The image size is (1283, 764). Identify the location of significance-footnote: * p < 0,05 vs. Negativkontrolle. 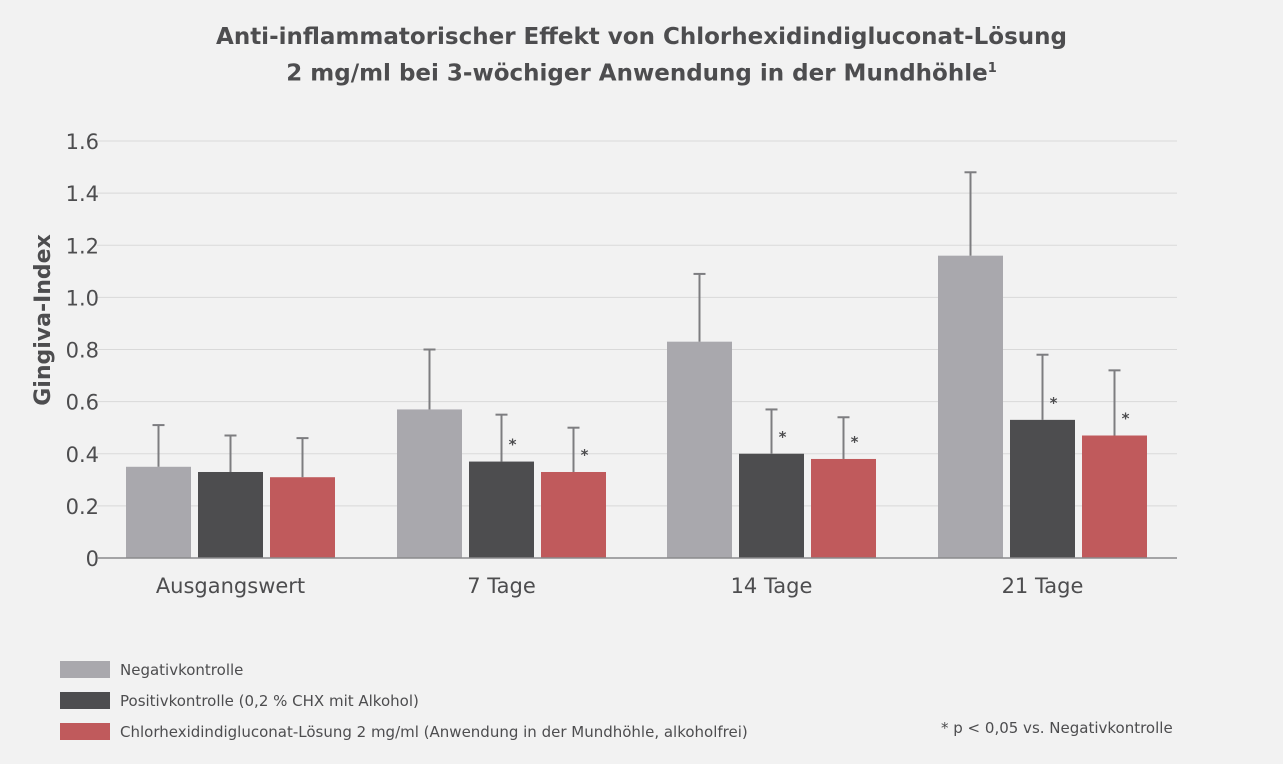
(1057, 728).